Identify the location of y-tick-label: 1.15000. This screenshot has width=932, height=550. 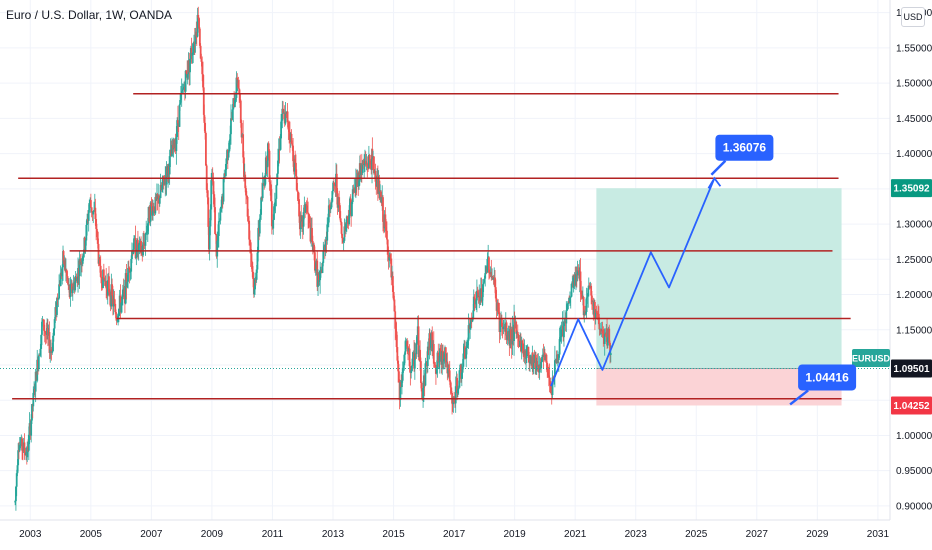
(914, 330).